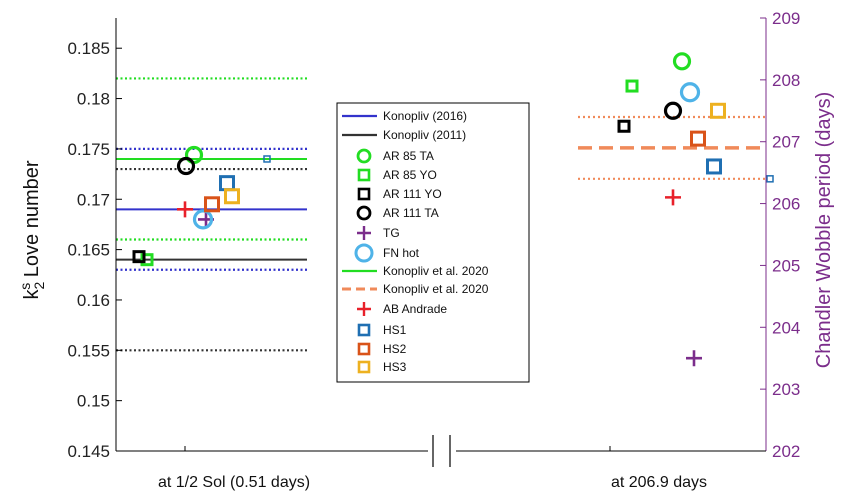 Image resolution: width=852 pixels, height=494 pixels. Describe the element at coordinates (659, 482) in the screenshot. I see `x-category-label: at 206.9 days` at that location.